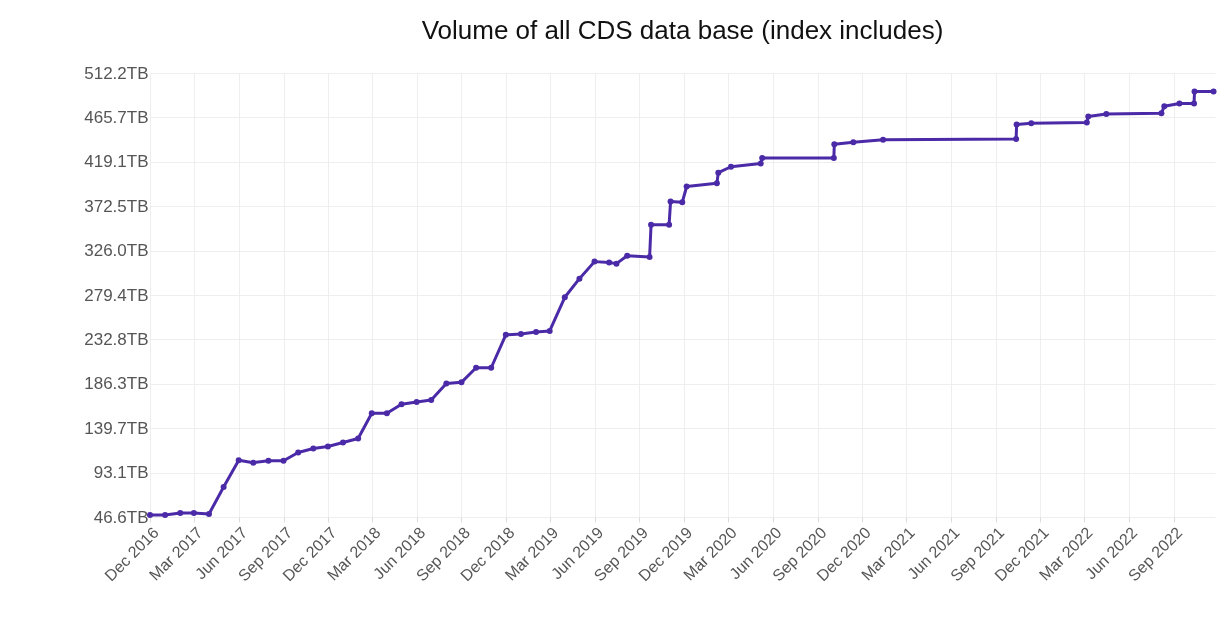  Describe the element at coordinates (116, 428) in the screenshot. I see `y-tick-label: 139.7TB` at that location.